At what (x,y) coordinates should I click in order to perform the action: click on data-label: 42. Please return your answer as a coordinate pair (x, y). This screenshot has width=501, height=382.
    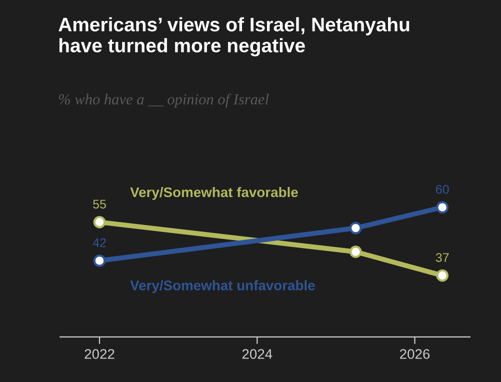
    Looking at the image, I should click on (99, 242).